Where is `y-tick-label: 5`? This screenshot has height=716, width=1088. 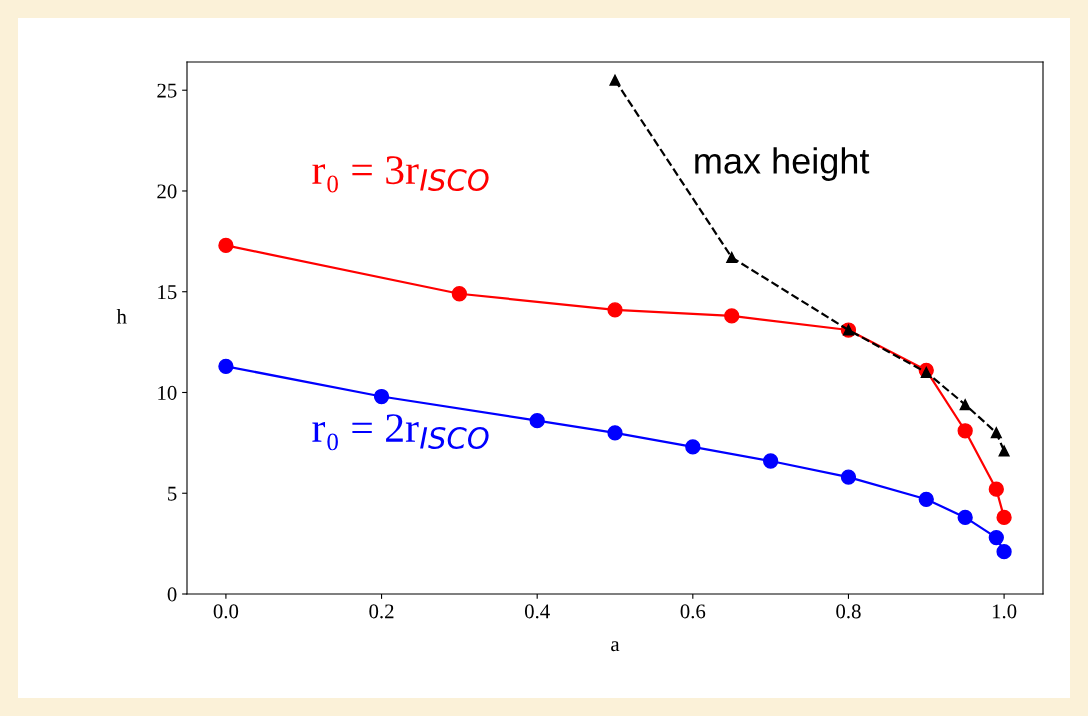 y-tick-label: 5 is located at coordinates (172, 493).